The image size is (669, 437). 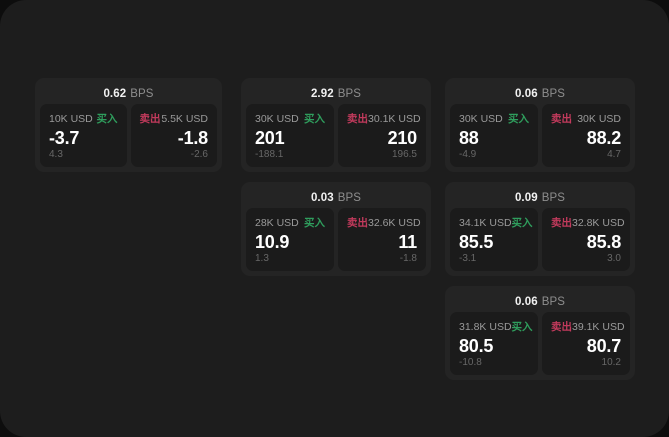 I want to click on sell-size-label: 32.8K USD, so click(x=598, y=222).